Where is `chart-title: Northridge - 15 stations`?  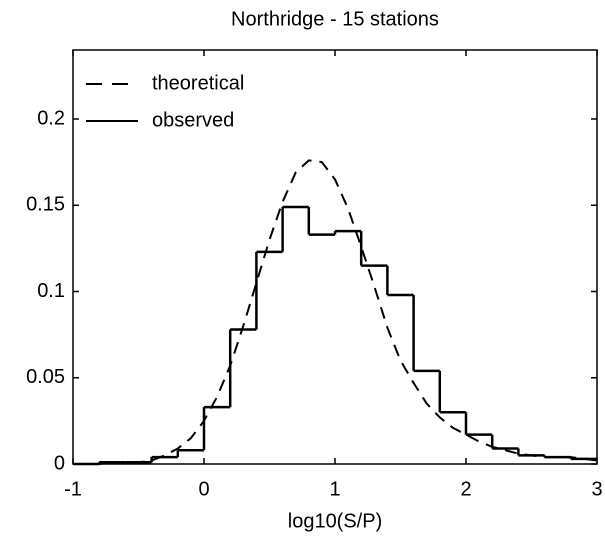 chart-title: Northridge - 15 stations is located at coordinates (335, 19).